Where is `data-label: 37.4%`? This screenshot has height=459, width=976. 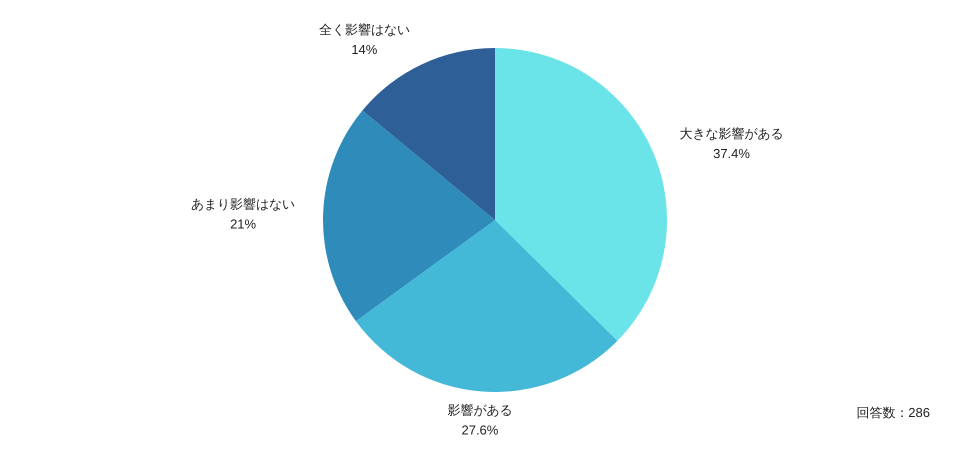 data-label: 37.4% is located at coordinates (731, 153).